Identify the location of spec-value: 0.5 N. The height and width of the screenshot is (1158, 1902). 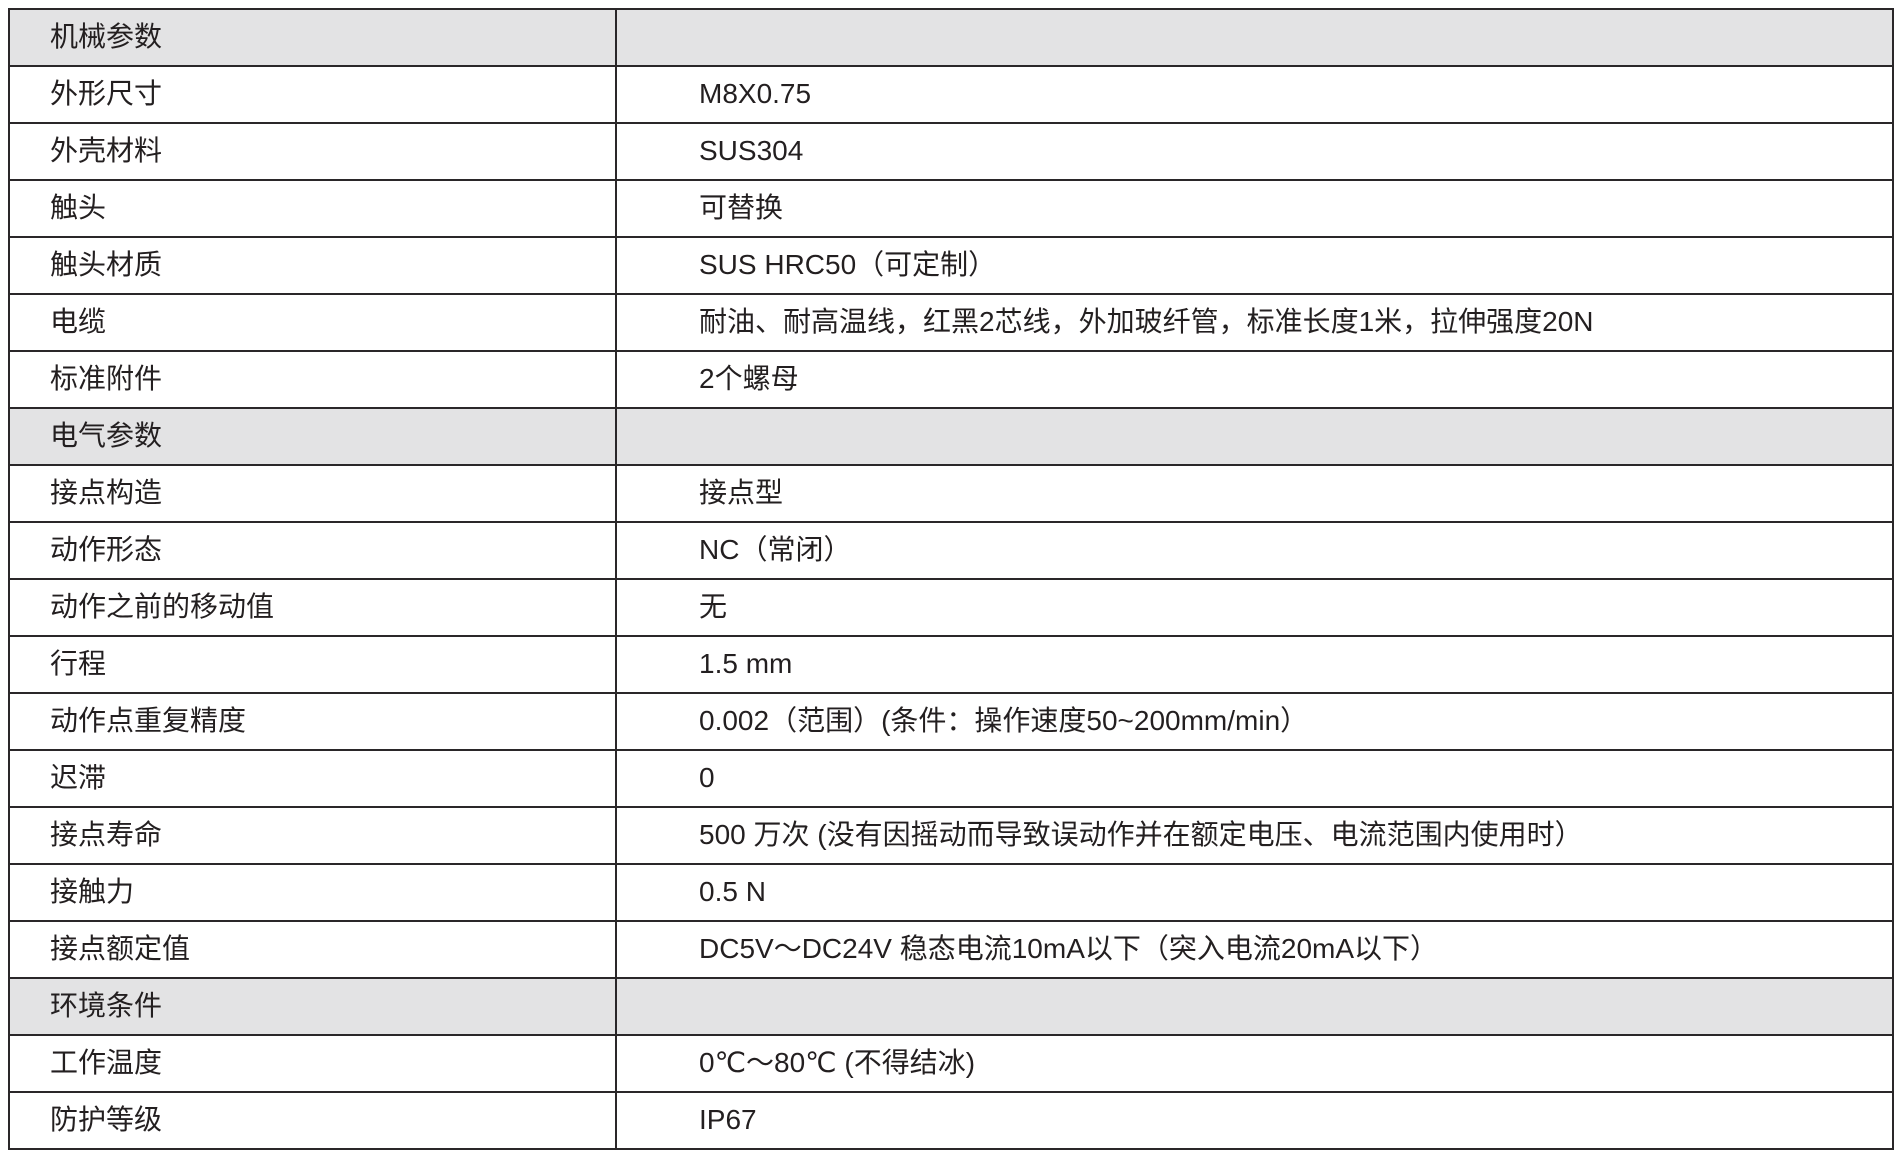
(1254, 892).